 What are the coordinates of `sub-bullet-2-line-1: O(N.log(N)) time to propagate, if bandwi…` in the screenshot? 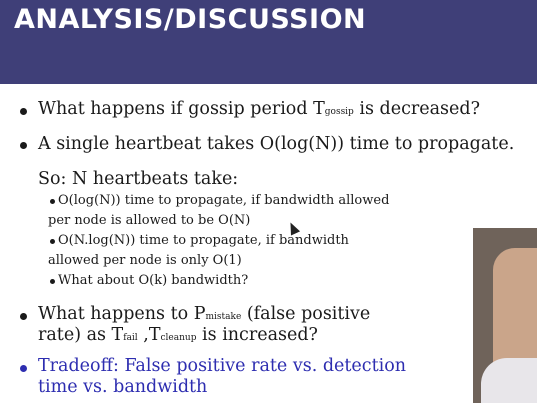 It's located at (203, 240).